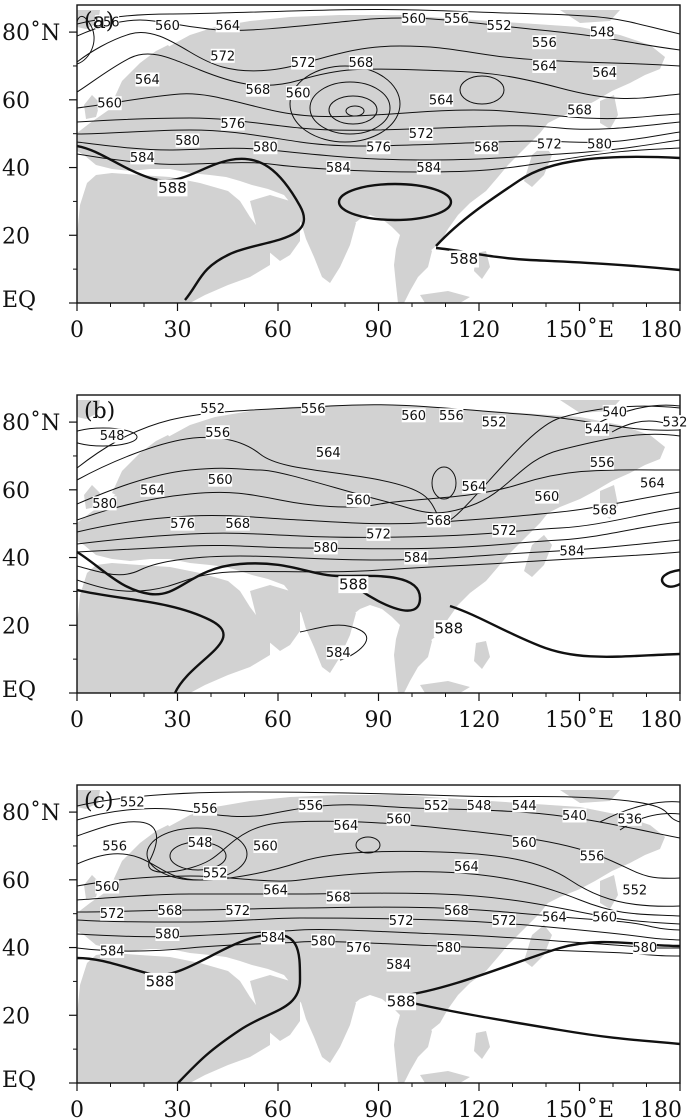  Describe the element at coordinates (278, 720) in the screenshot. I see `x-tick-label: 60` at that location.